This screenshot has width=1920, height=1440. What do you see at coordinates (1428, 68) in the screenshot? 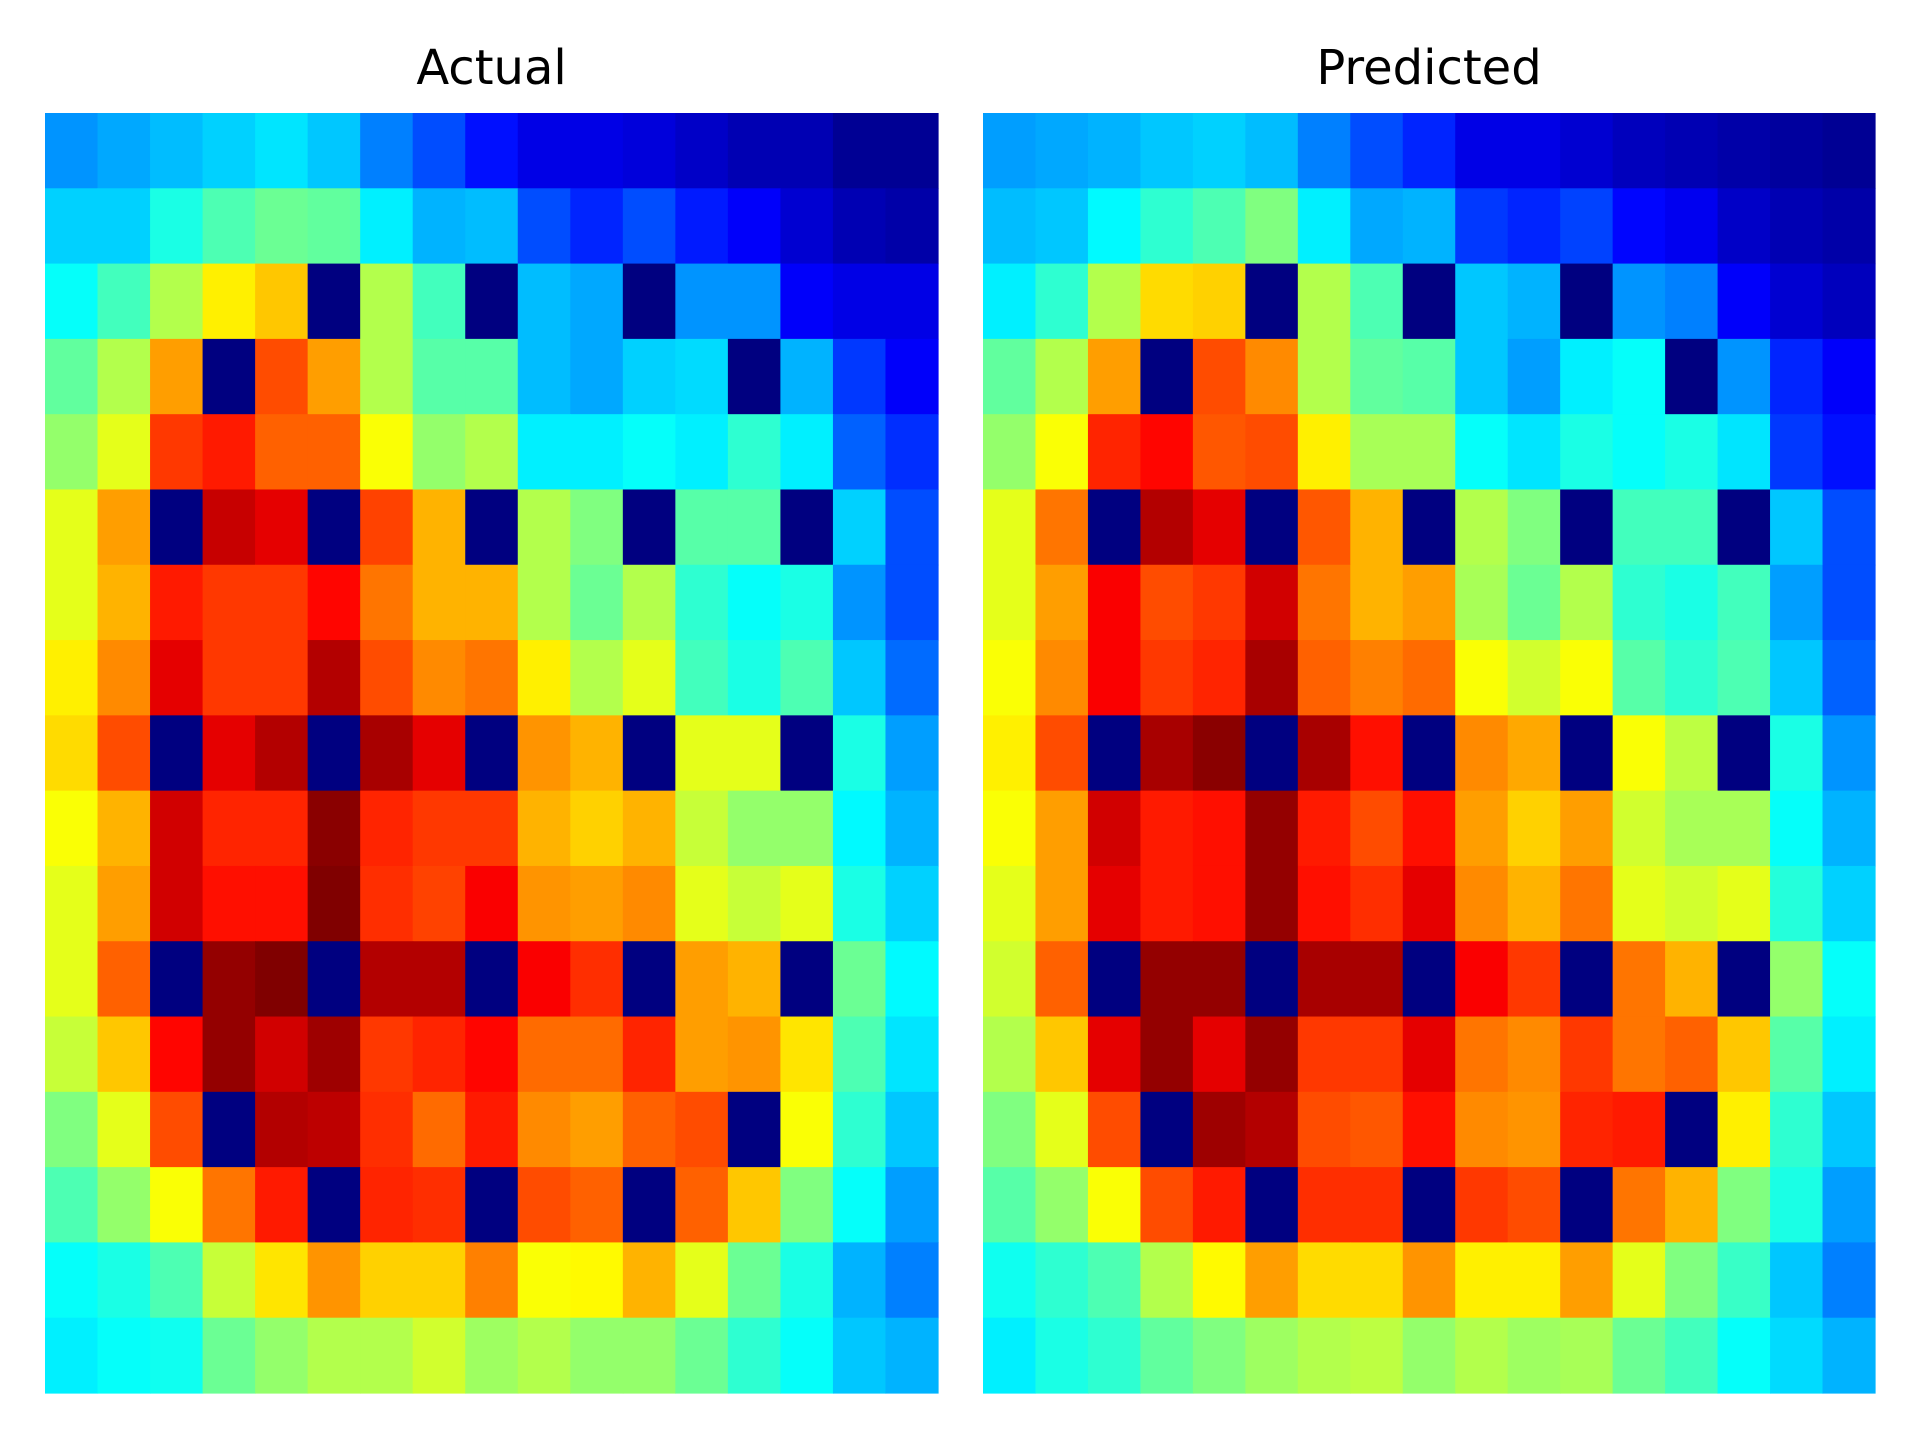
I see `panel-title: Predicted` at bounding box center [1428, 68].